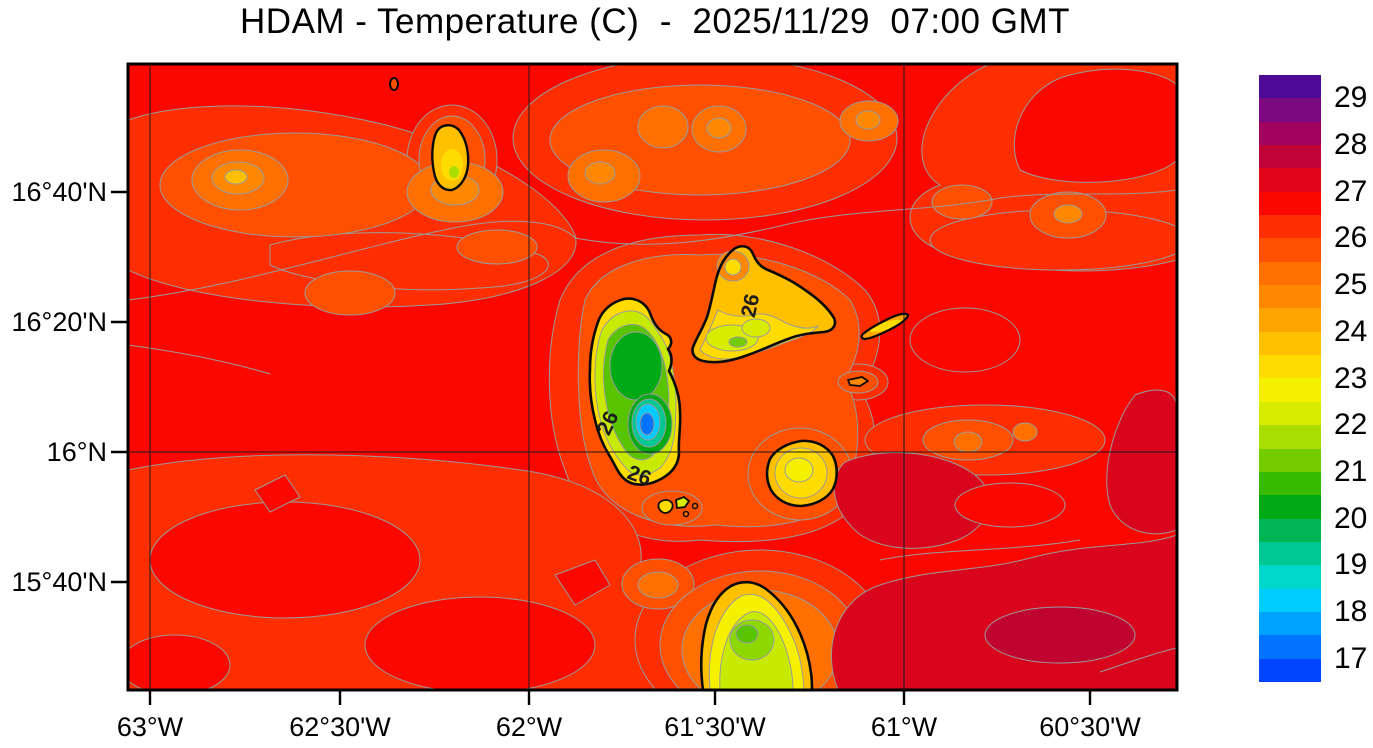 This screenshot has width=1373, height=748. I want to click on colorbar-tick-label: 25, so click(1351, 285).